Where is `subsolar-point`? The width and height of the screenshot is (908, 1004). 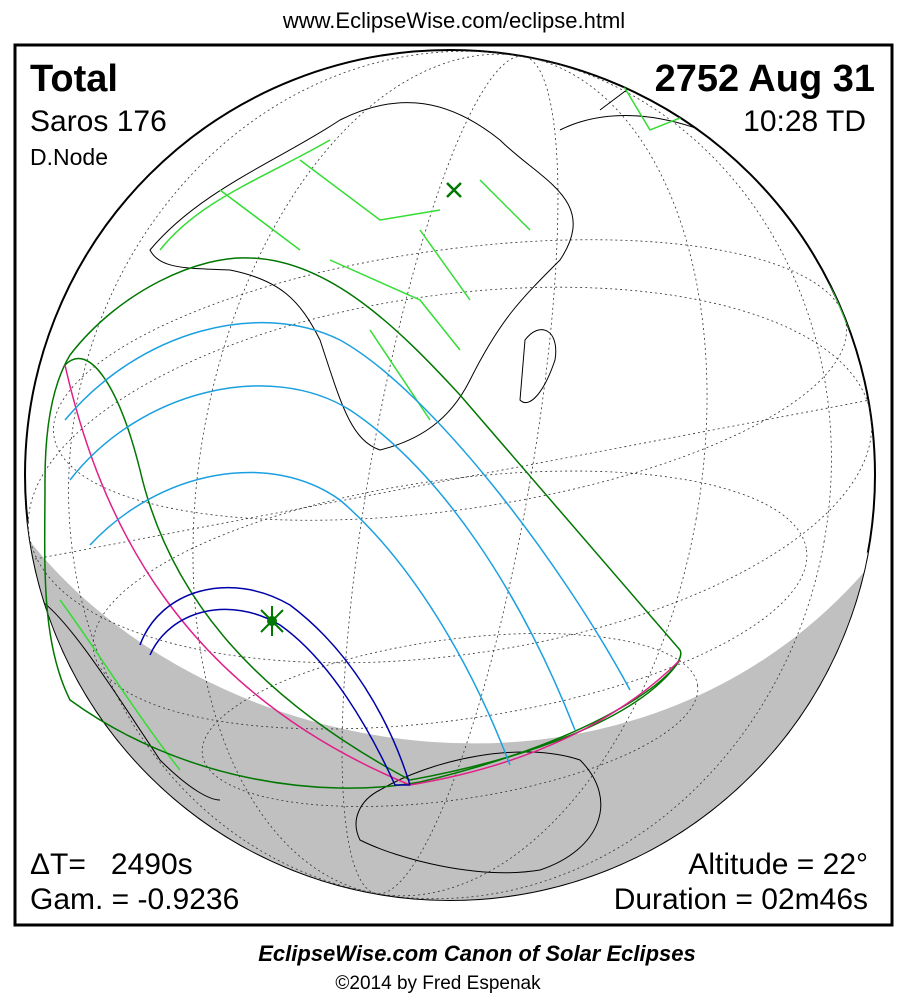
subsolar-point is located at coordinates (454, 190).